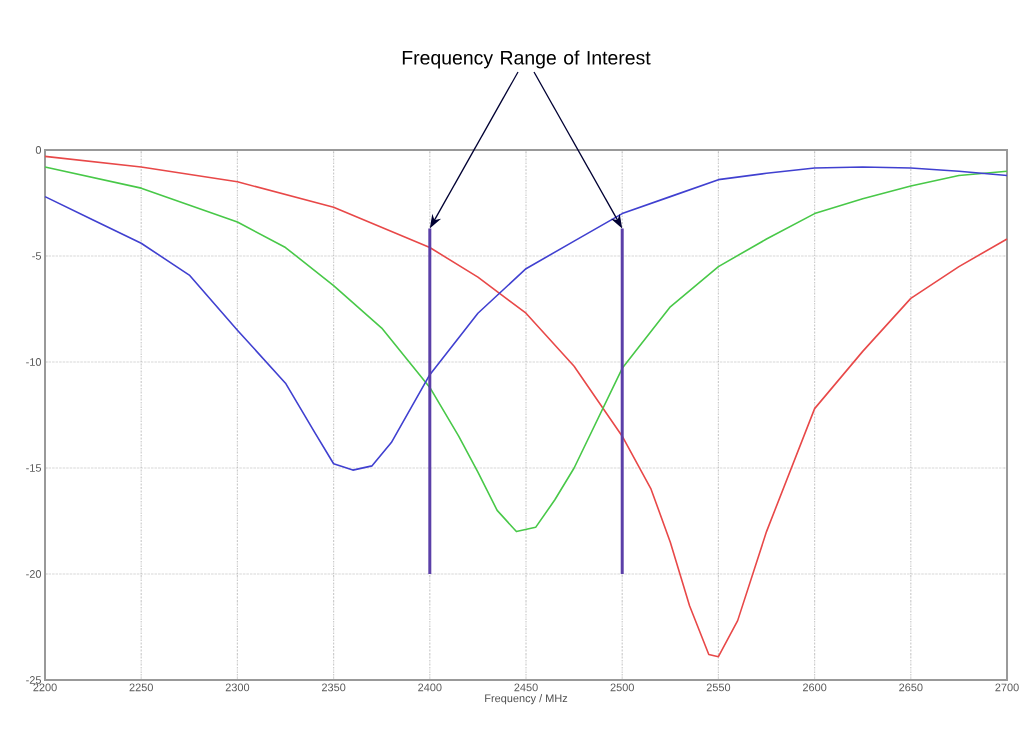  I want to click on x-tick-label: 2650, so click(911, 687).